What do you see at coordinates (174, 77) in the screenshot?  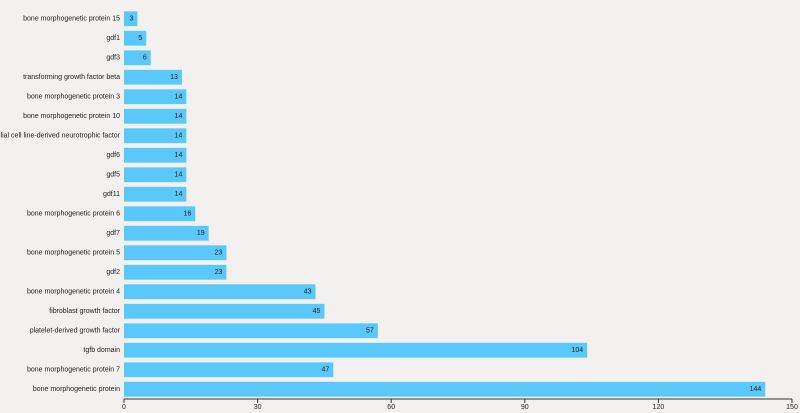 I see `value-label: 13` at bounding box center [174, 77].